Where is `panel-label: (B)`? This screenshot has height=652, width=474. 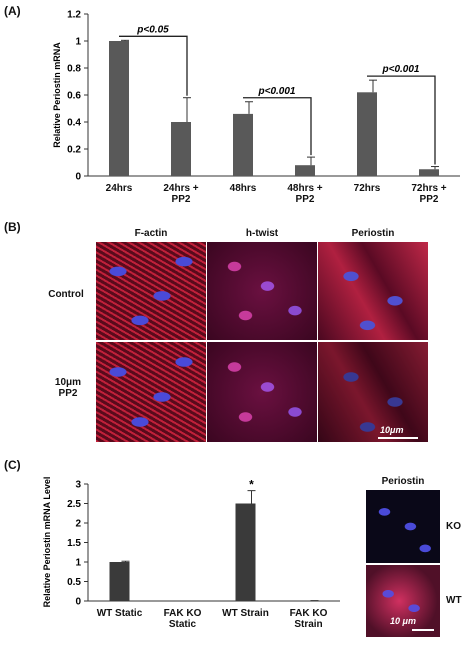 panel-label: (B) is located at coordinates (12, 227).